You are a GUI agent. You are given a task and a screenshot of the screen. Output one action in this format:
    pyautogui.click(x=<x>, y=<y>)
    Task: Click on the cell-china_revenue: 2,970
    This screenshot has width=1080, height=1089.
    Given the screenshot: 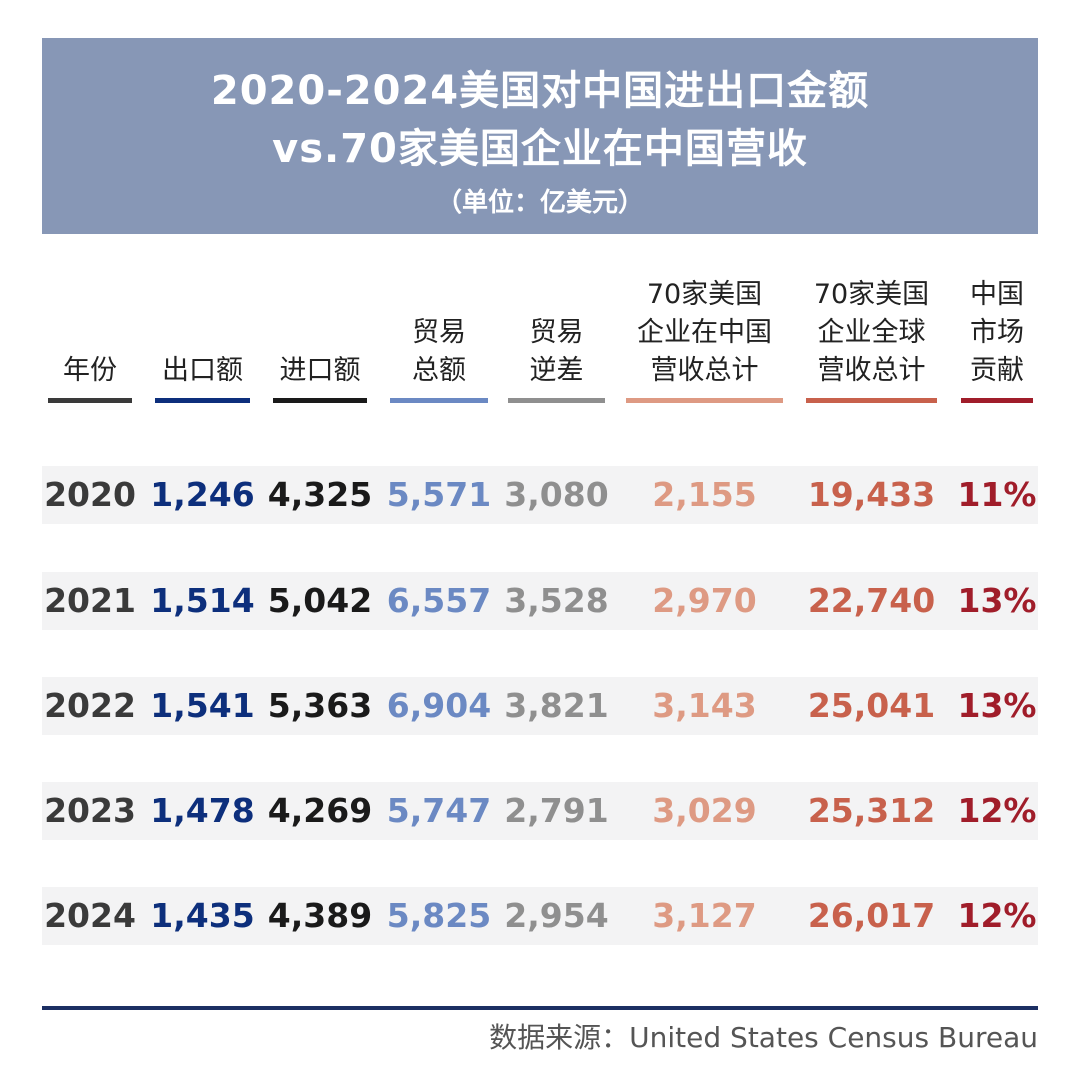 What is the action you would take?
    pyautogui.click(x=704, y=600)
    